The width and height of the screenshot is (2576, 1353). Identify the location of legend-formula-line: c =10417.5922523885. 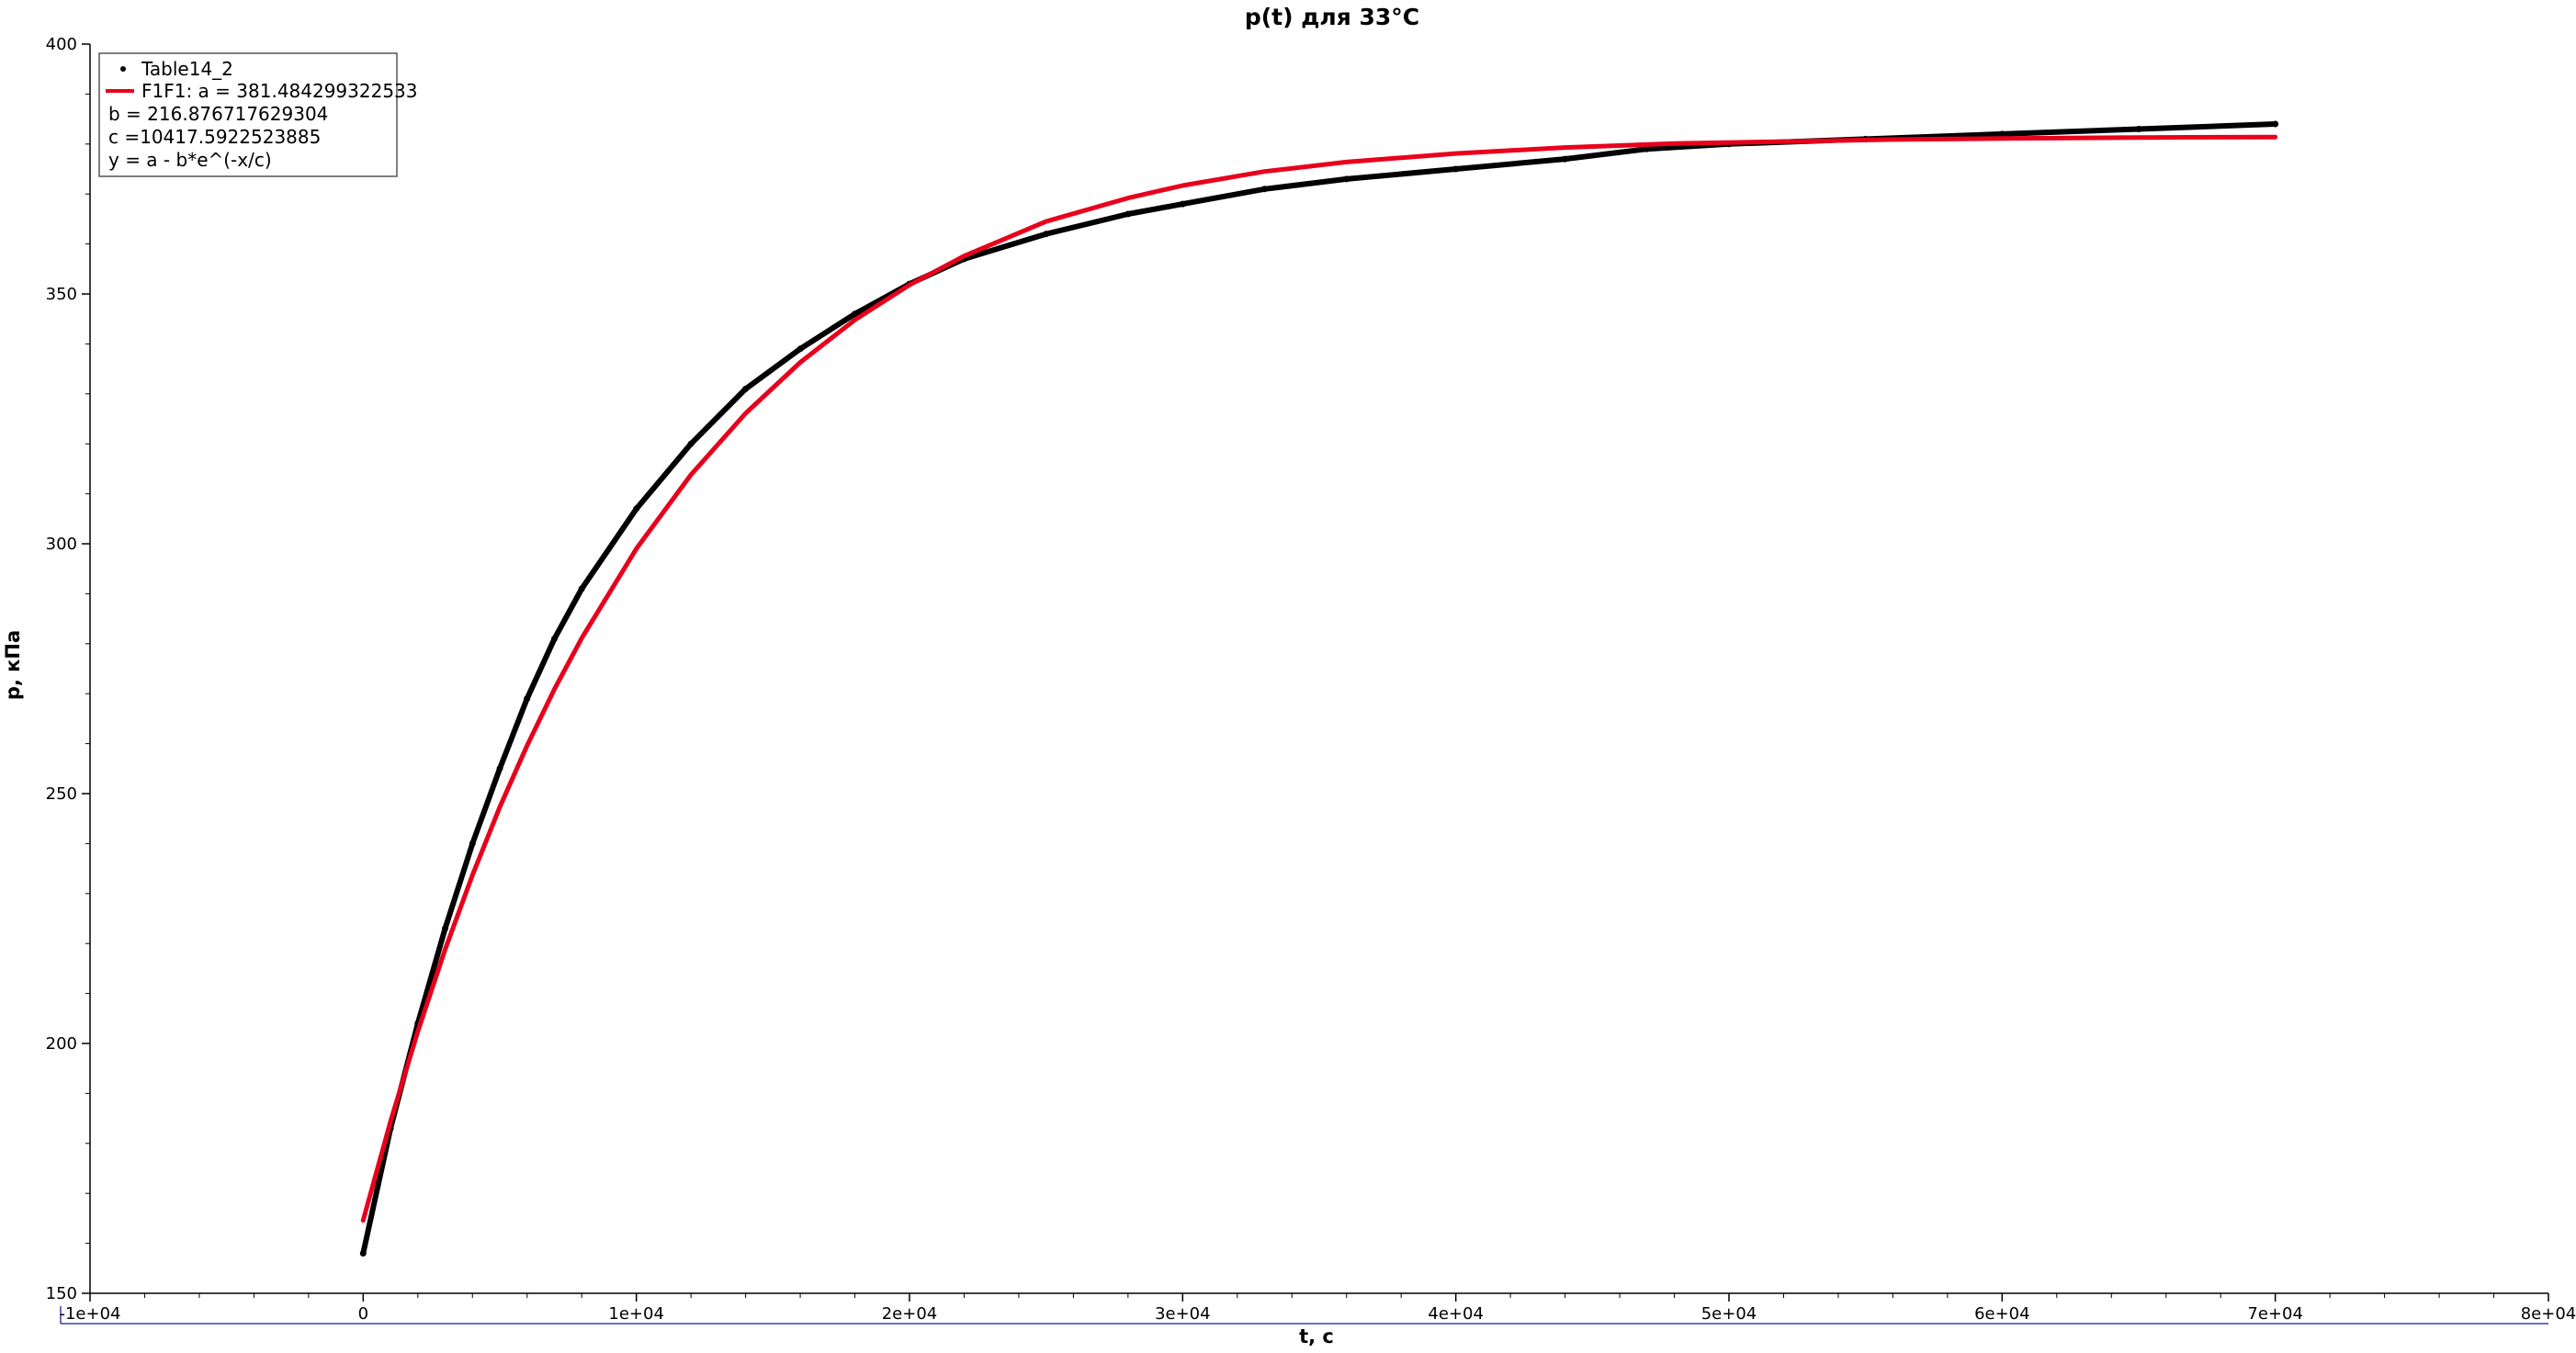
(214, 137).